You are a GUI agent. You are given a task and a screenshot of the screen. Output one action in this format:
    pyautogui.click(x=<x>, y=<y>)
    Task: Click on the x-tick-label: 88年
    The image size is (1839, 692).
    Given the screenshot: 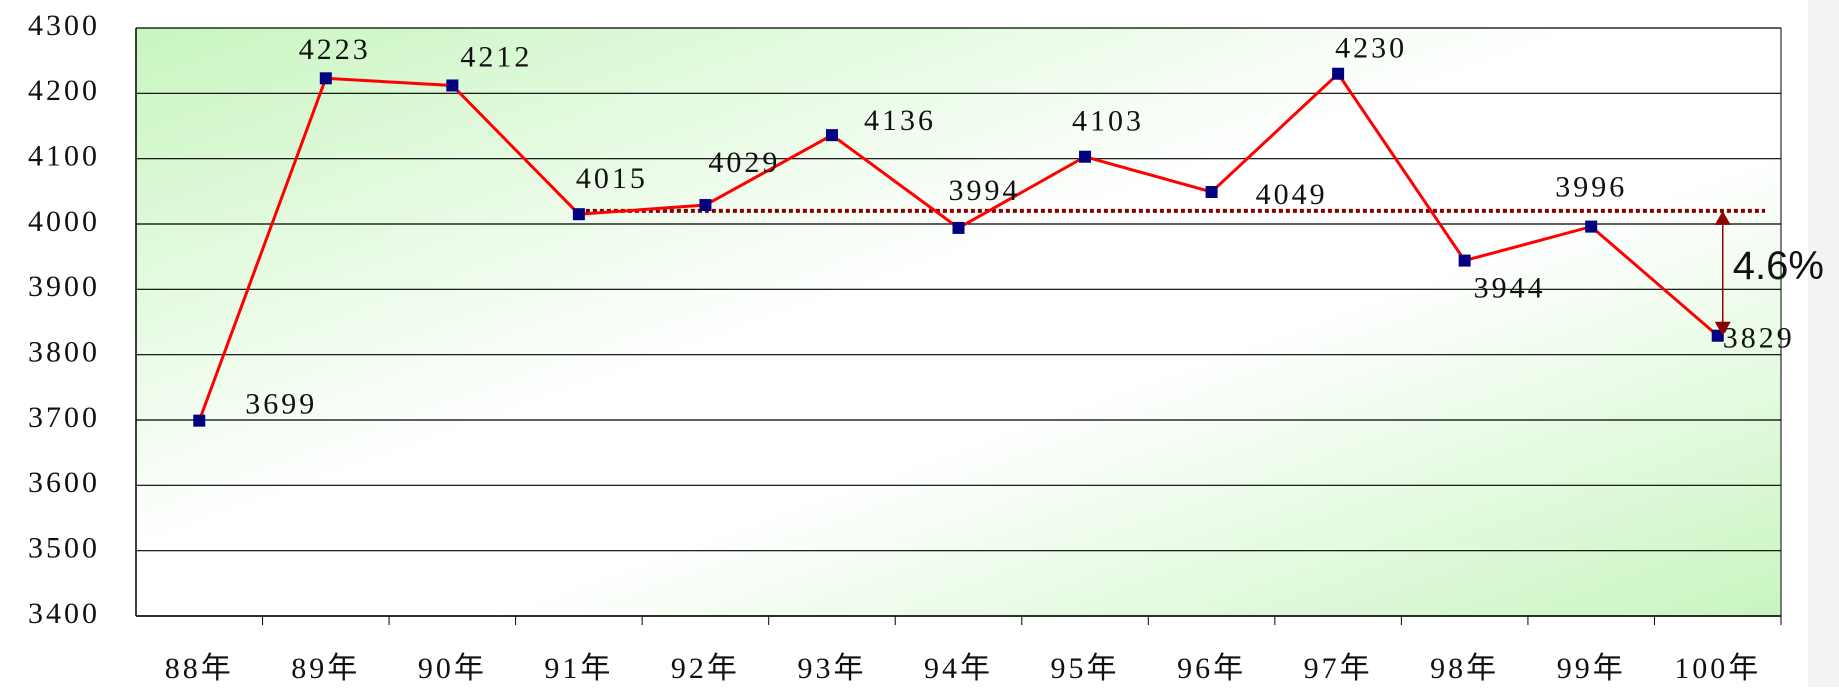 What is the action you would take?
    pyautogui.click(x=199, y=668)
    